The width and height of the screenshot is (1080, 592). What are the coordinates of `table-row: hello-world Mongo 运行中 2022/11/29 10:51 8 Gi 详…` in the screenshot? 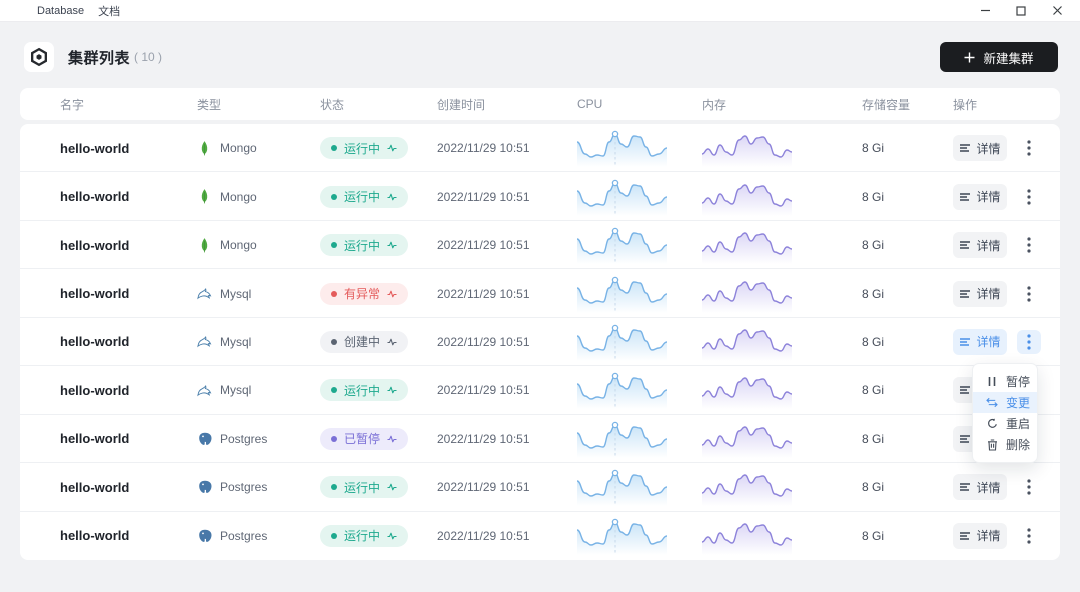 It's located at (540, 245).